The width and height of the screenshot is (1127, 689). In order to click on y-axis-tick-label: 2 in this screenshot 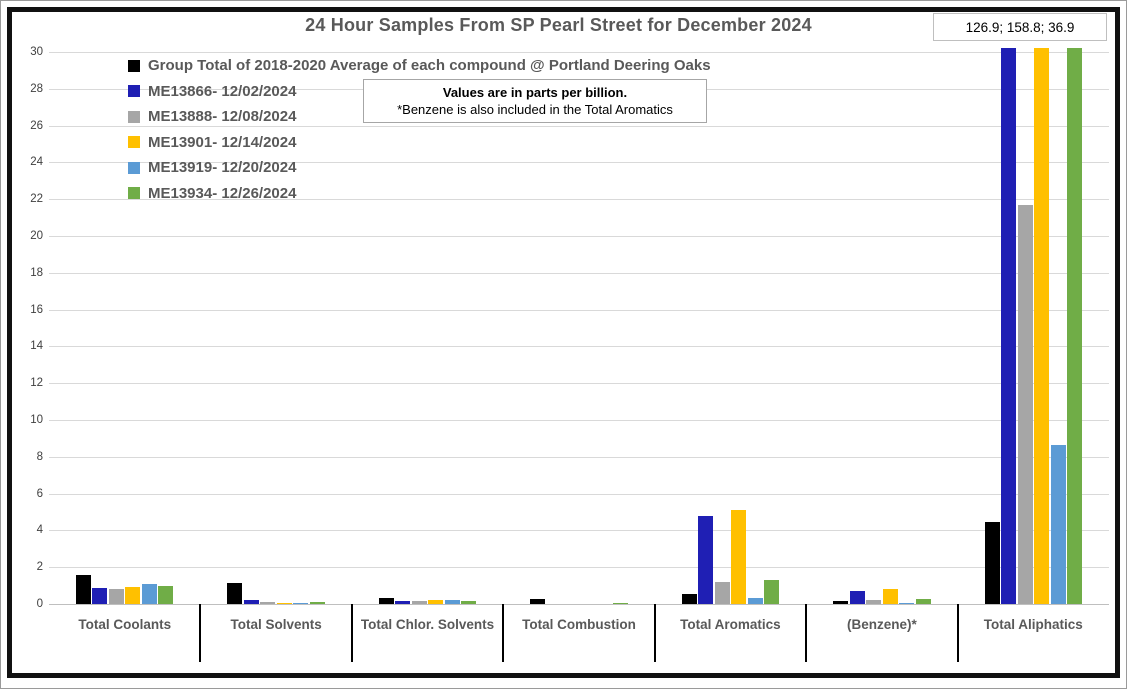, I will do `click(39, 567)`.